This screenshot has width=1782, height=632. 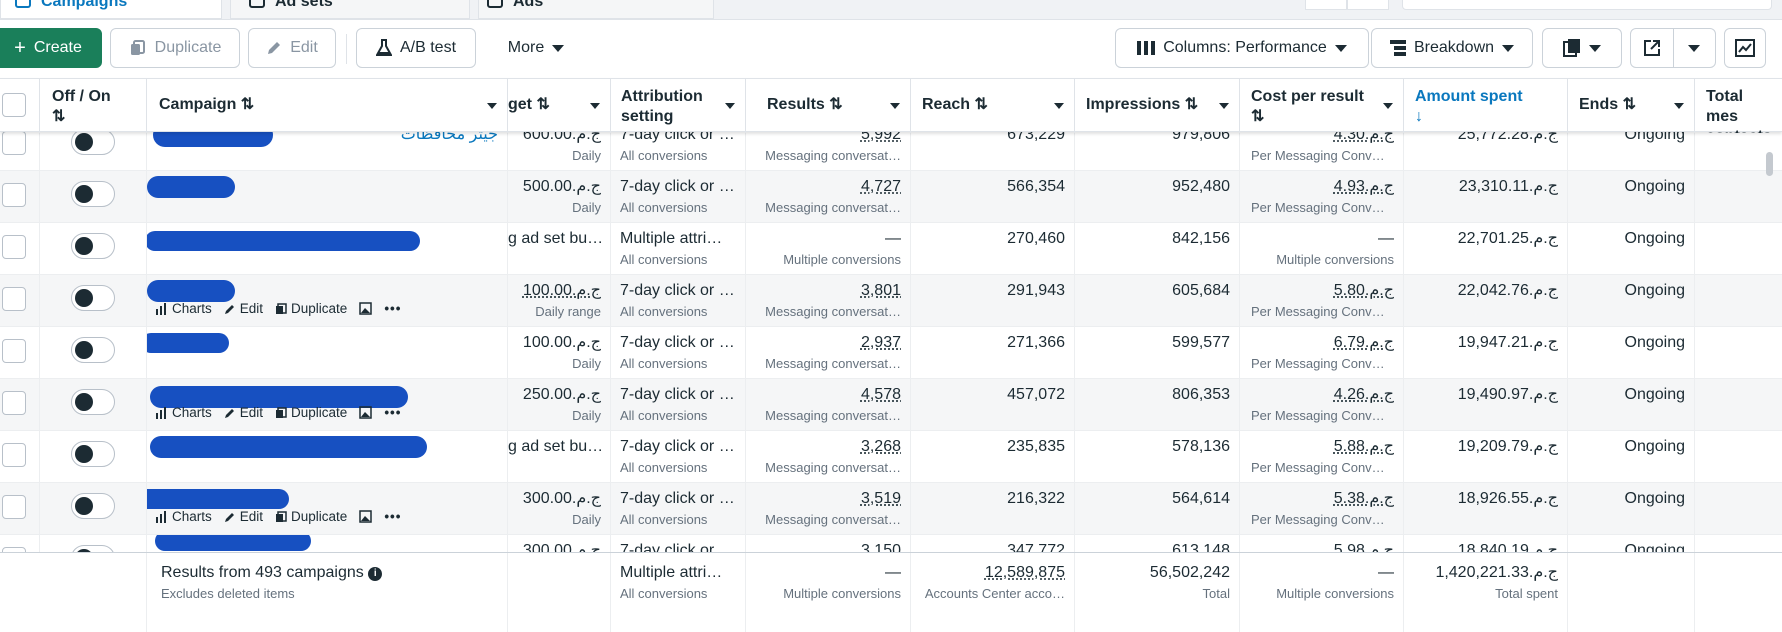 I want to click on cpr-value: 4.93.ج.م, so click(x=1363, y=186).